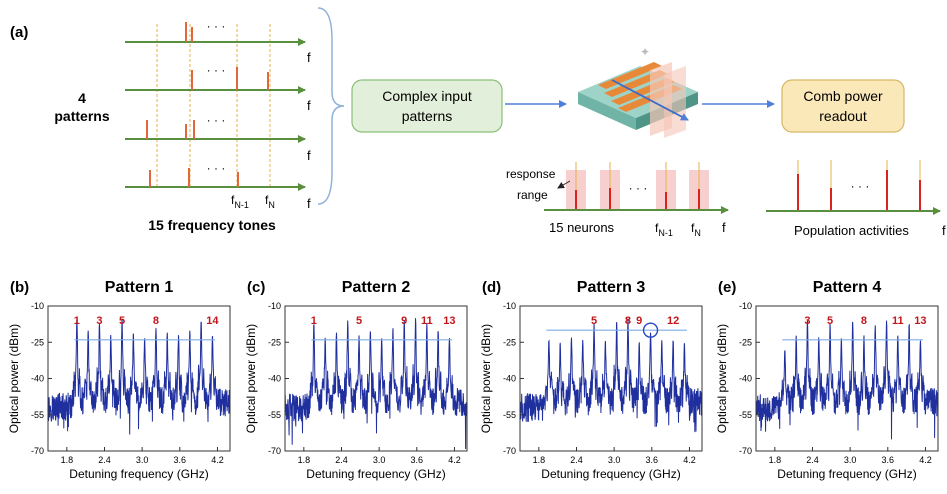 The image size is (947, 494). I want to click on pattern-tones, so click(207, 104).